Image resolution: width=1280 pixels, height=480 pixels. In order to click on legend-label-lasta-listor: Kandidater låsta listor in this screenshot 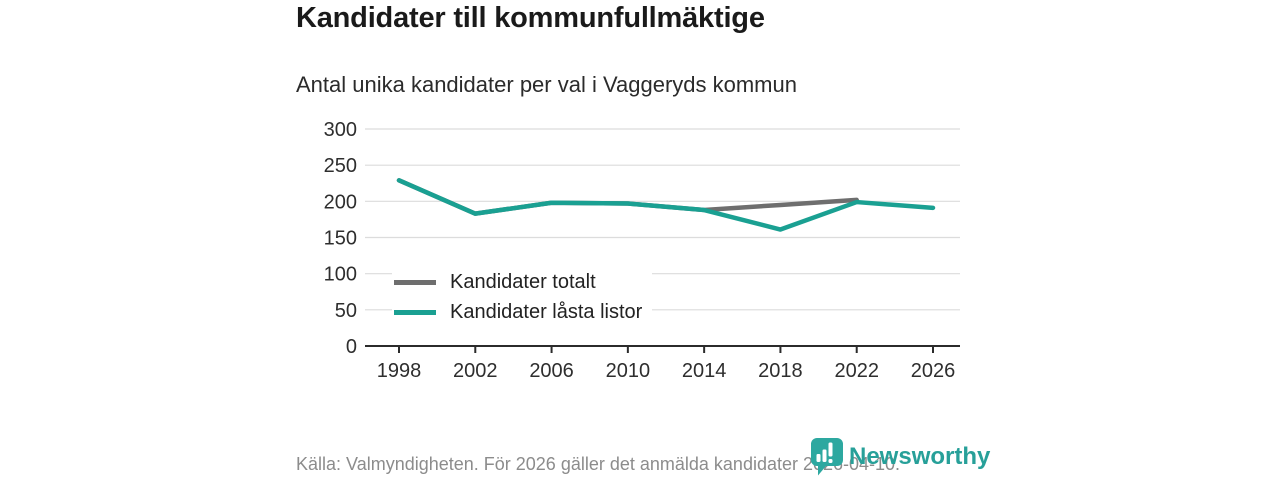, I will do `click(546, 311)`.